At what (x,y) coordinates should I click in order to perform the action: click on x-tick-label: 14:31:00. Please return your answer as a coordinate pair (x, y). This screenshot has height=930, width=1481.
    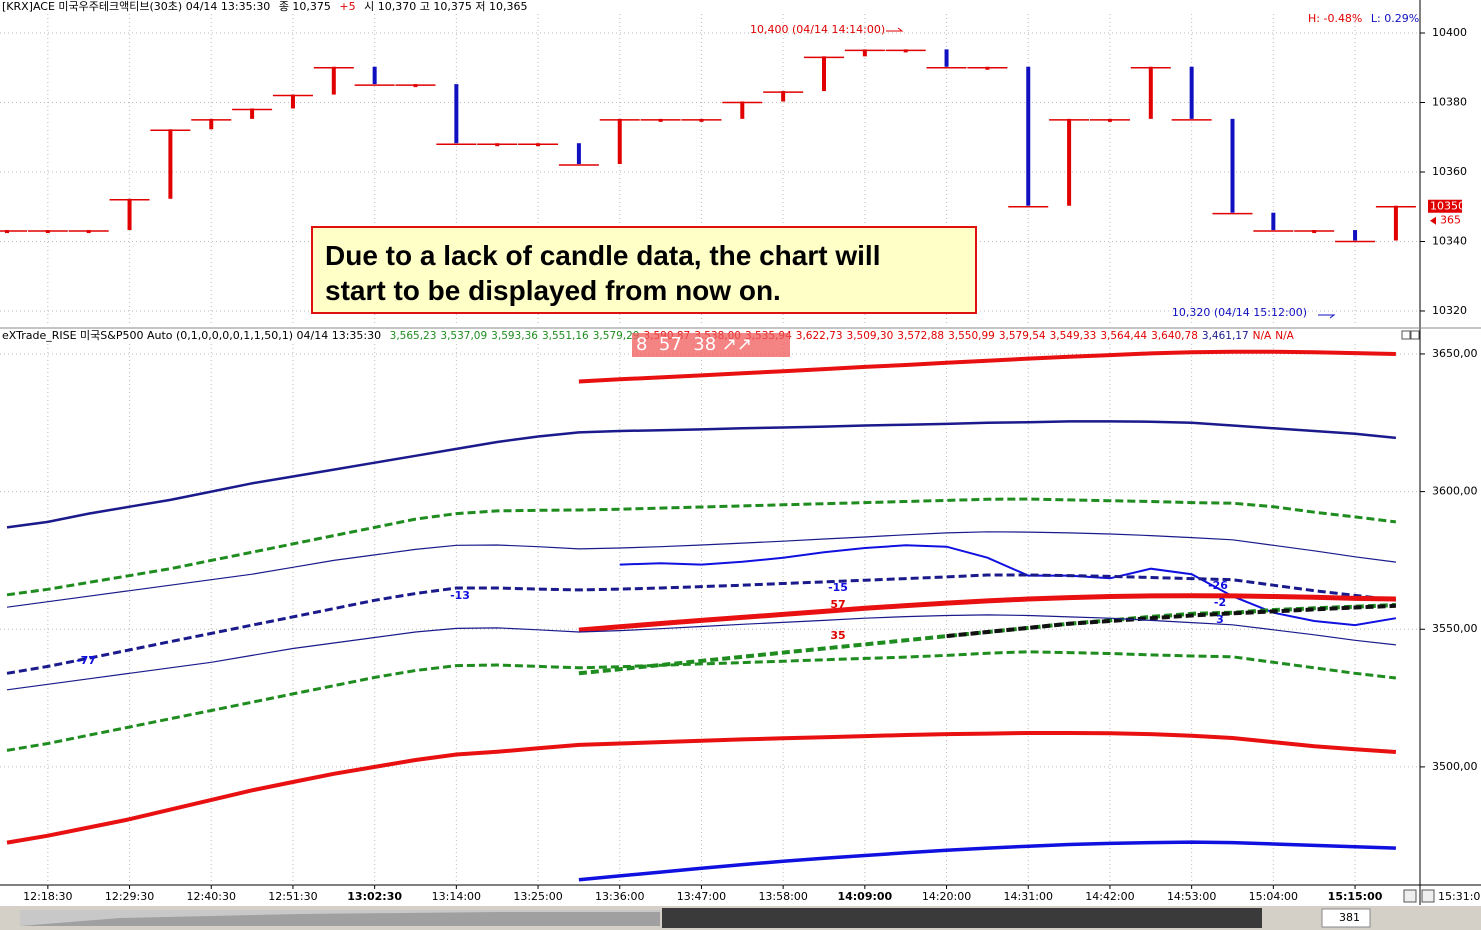
    Looking at the image, I should click on (1028, 896).